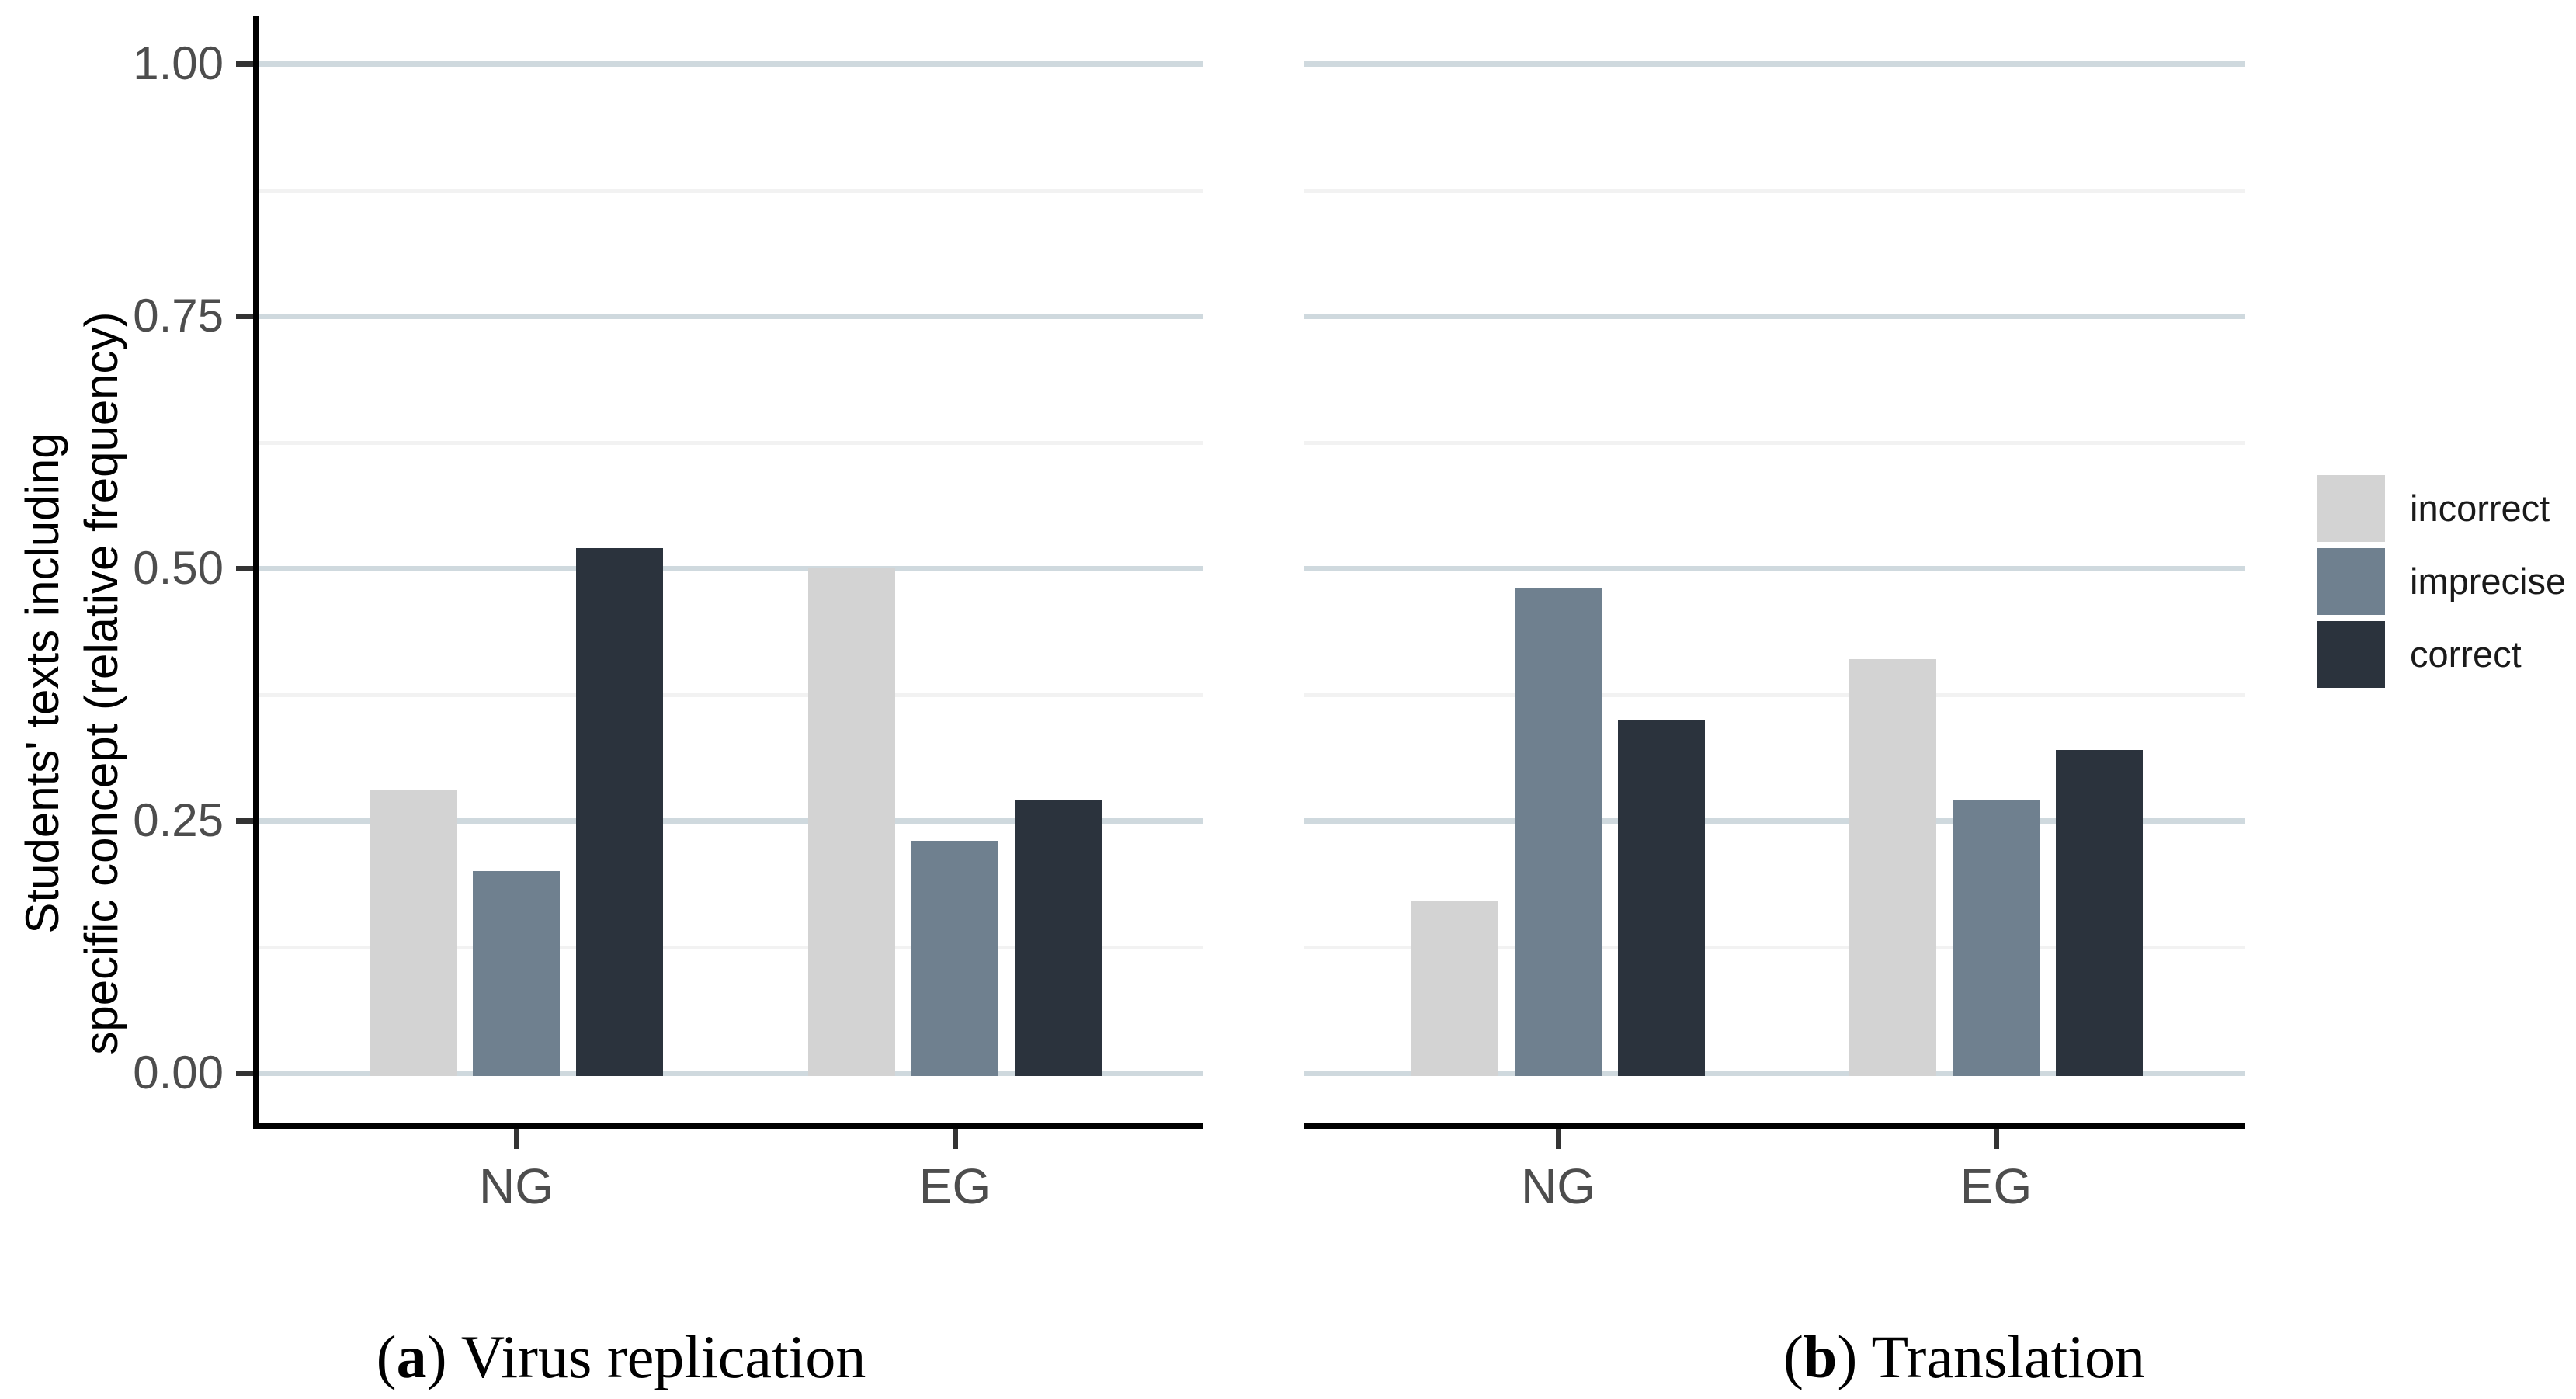 The height and width of the screenshot is (1399, 2576). Describe the element at coordinates (413, 933) in the screenshot. I see `bar-a-NG-incorrect` at that location.